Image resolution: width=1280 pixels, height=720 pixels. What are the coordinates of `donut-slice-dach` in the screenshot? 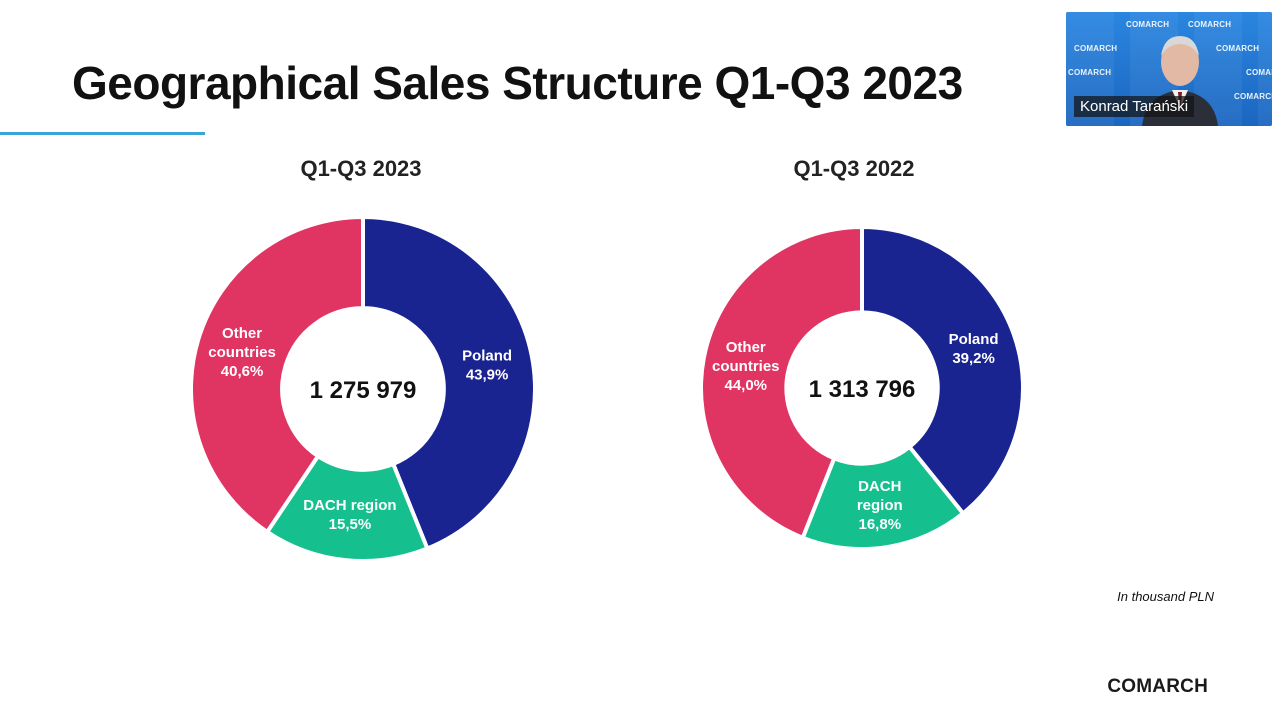 It's located at (883, 497).